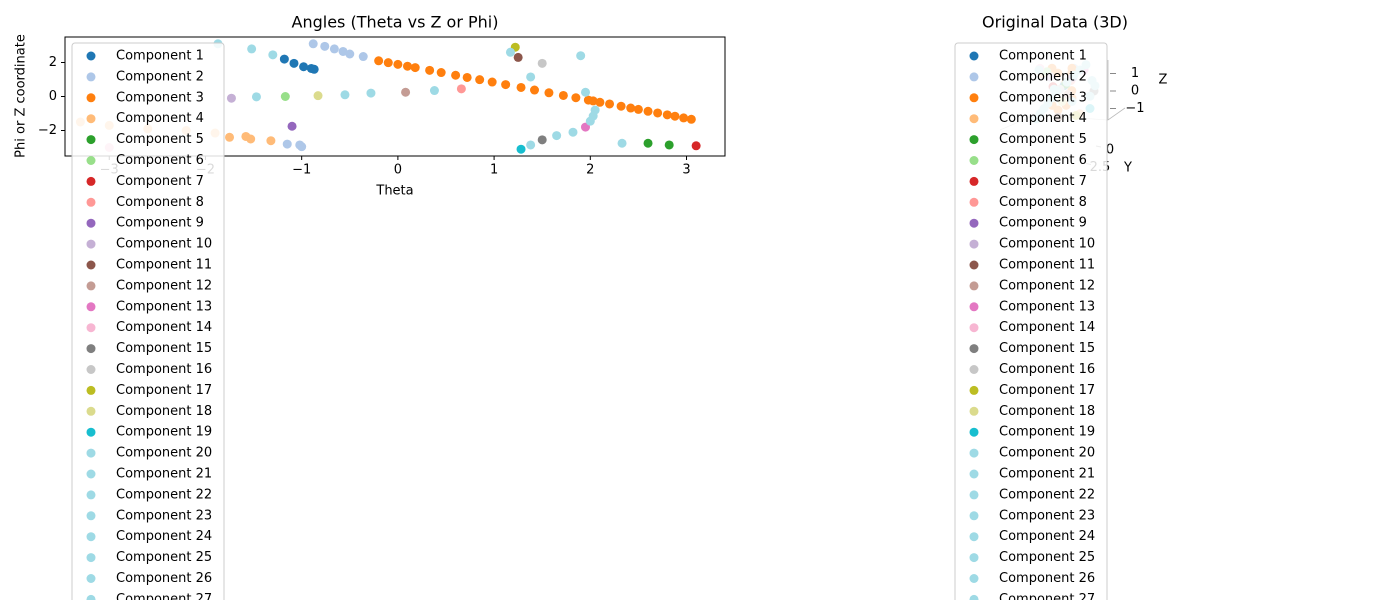  What do you see at coordinates (160, 118) in the screenshot?
I see `legend-label: Component 4` at bounding box center [160, 118].